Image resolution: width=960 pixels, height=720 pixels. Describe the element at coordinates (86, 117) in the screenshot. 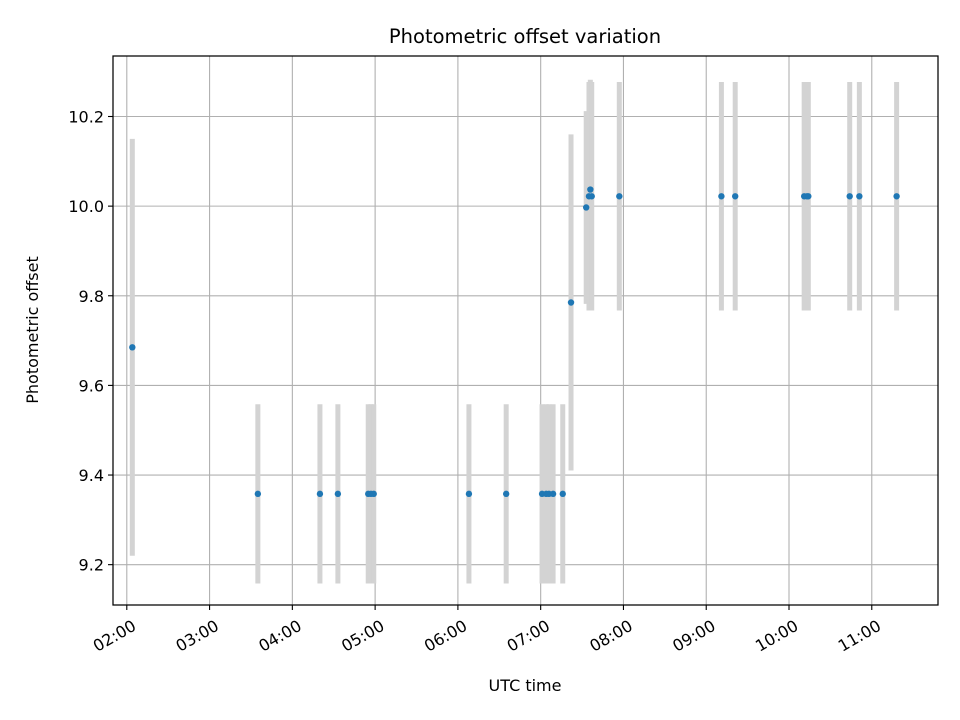

I see `y-tick-label: 10.2` at that location.